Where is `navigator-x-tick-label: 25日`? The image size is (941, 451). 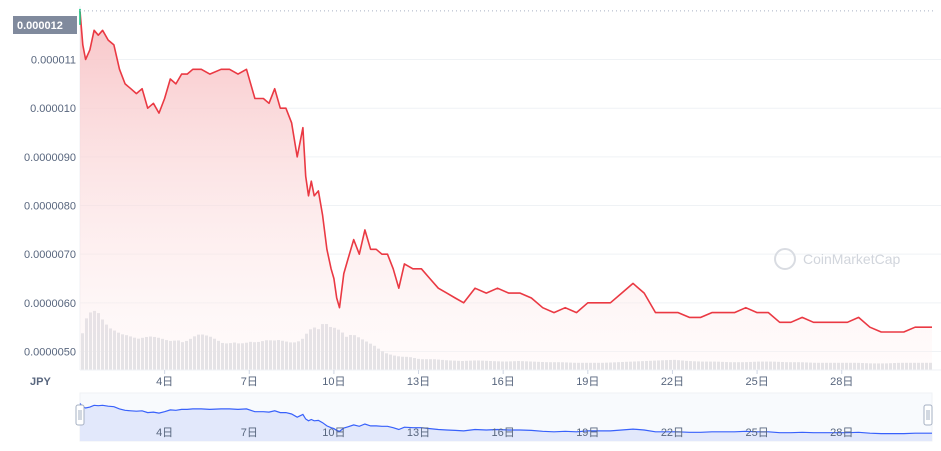 navigator-x-tick-label: 25日 is located at coordinates (756, 433).